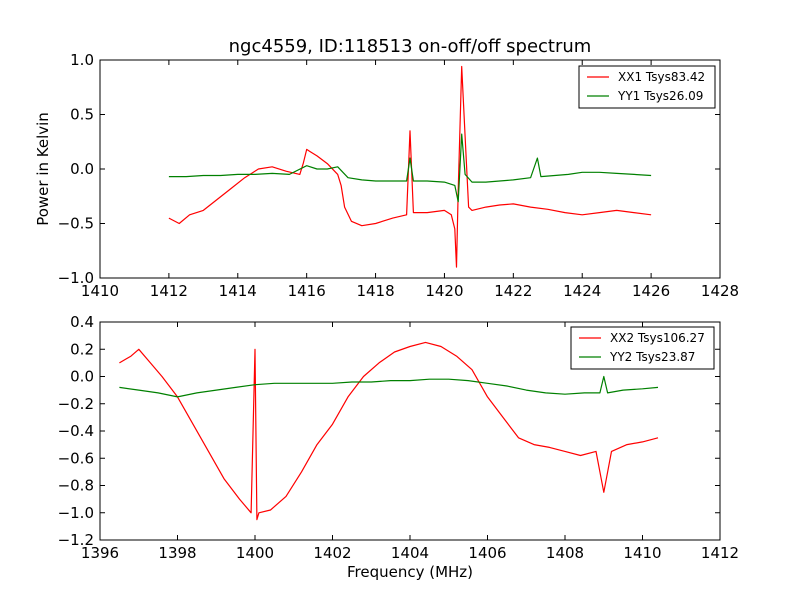  Describe the element at coordinates (307, 291) in the screenshot. I see `top-x-tick-label: 1416` at that location.